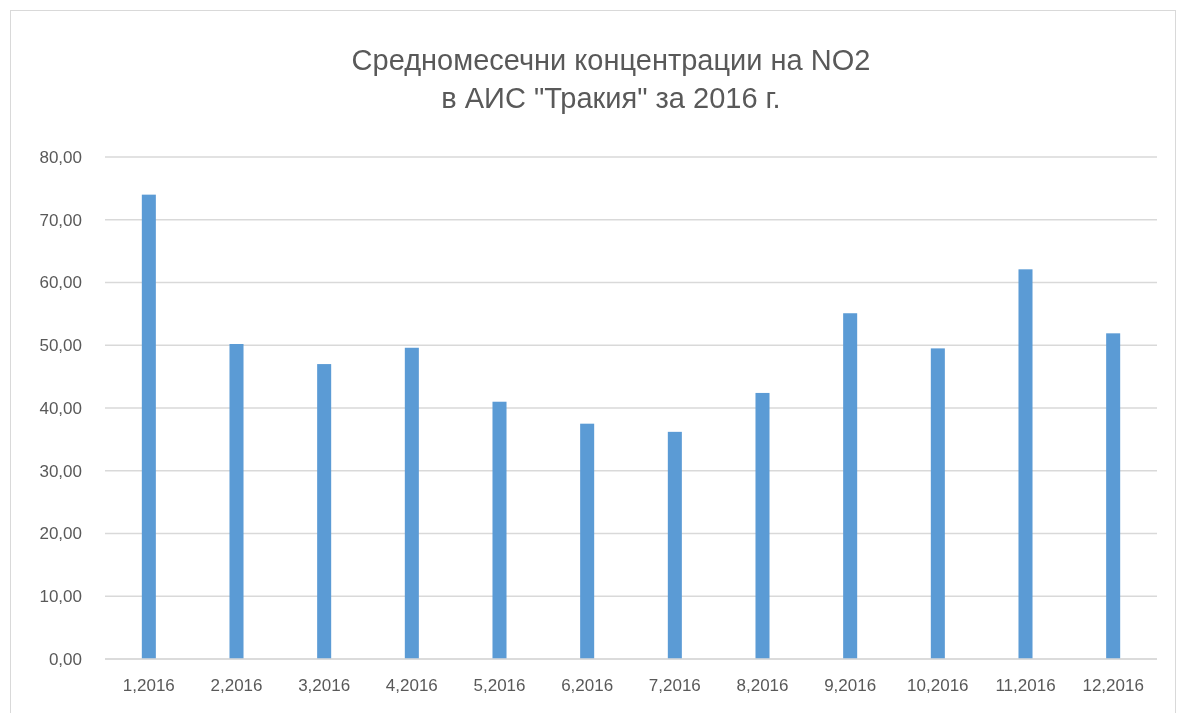 This screenshot has width=1186, height=713. Describe the element at coordinates (60, 471) in the screenshot. I see `y-tick-label: 30,00` at that location.